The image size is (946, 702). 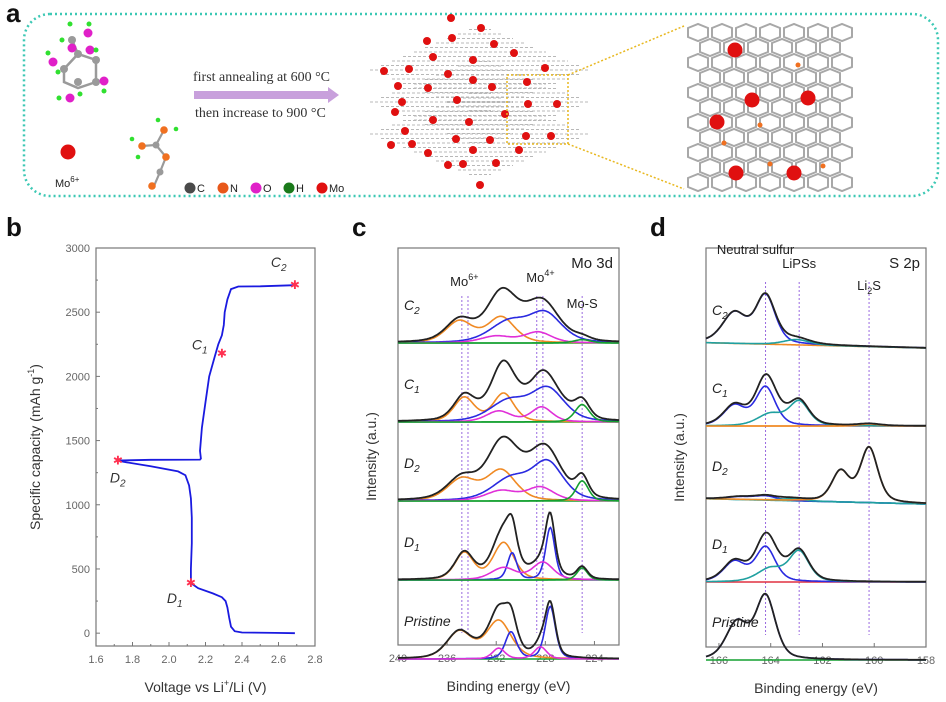 I want to click on atom-legend-label: H, so click(x=300, y=189).